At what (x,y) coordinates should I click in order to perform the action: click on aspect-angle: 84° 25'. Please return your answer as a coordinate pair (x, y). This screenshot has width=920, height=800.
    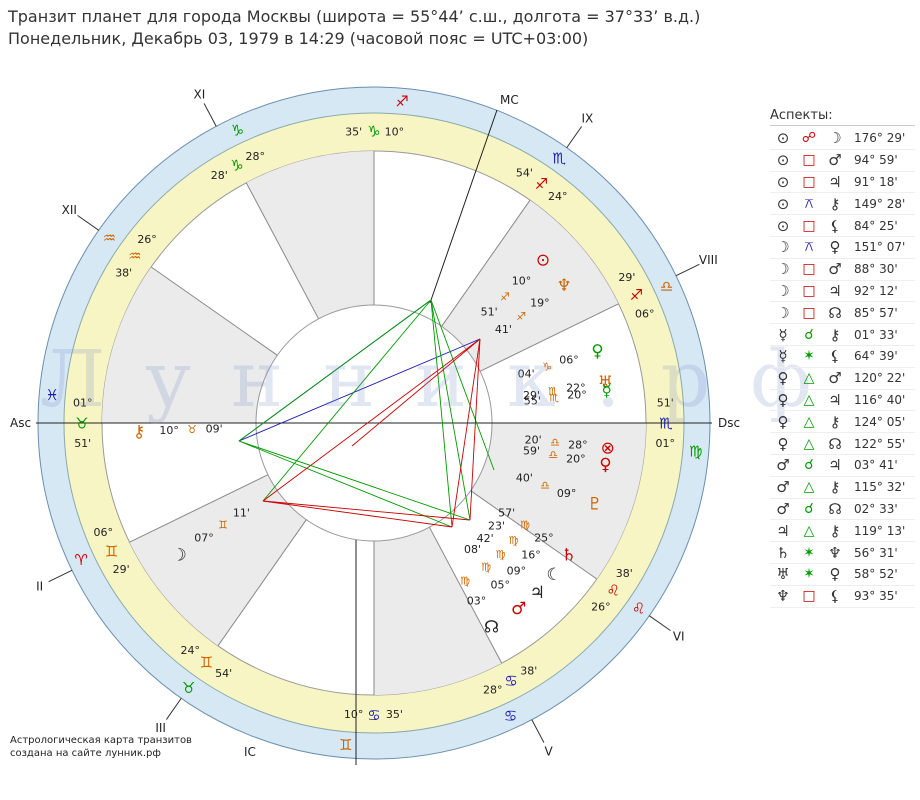
    Looking at the image, I should click on (876, 225).